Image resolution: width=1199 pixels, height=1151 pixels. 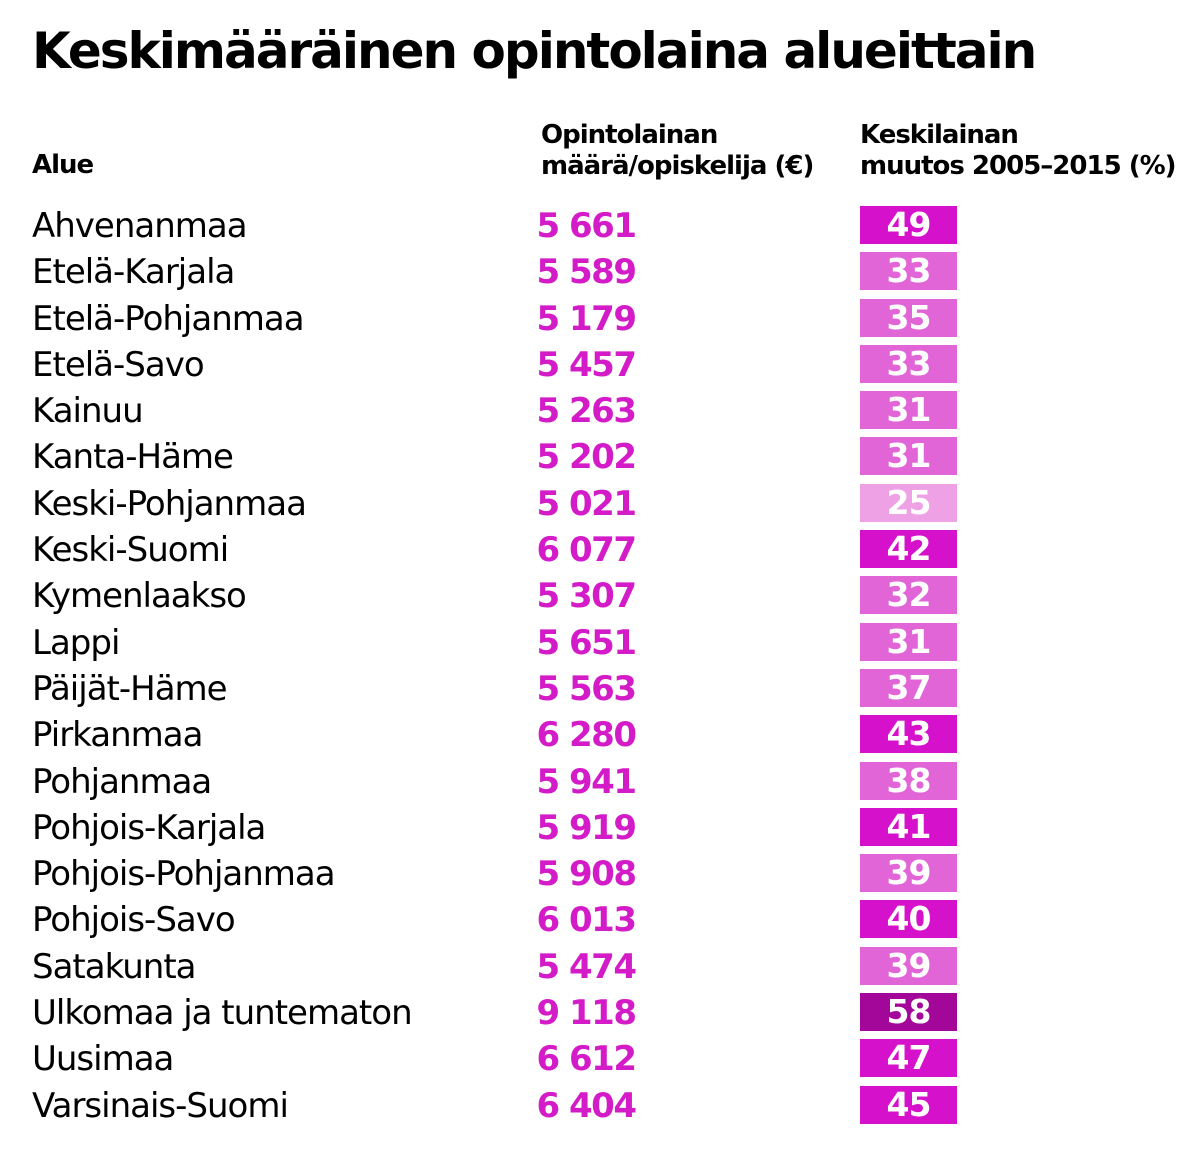 I want to click on table-row: Kanta-Häme 5 202 31, so click(x=599, y=457).